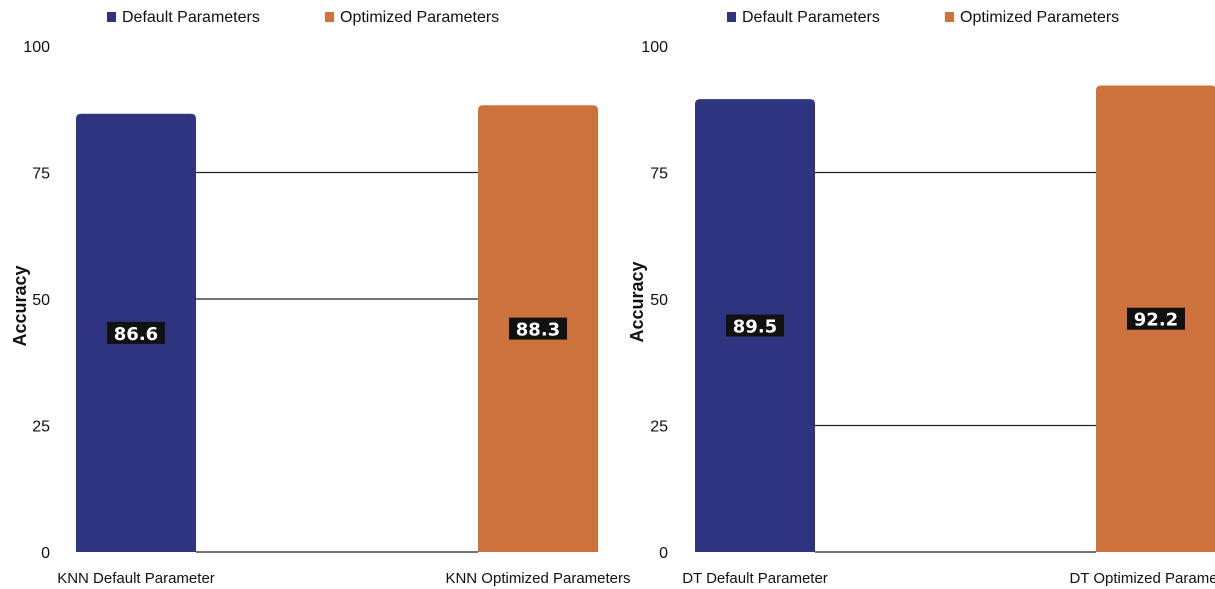  Describe the element at coordinates (755, 578) in the screenshot. I see `x-category-label: DT Default Parameter` at that location.